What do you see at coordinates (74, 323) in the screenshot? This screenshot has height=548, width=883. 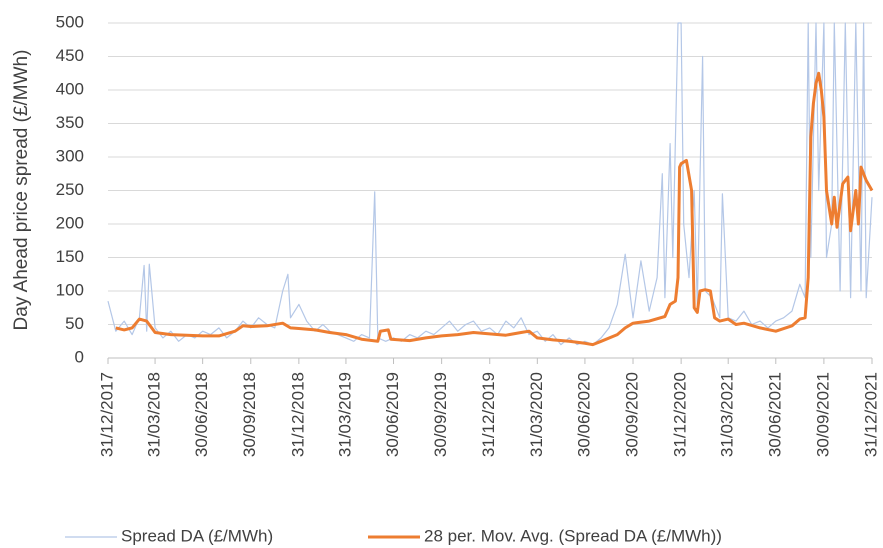 I see `y-tick-label: 50` at bounding box center [74, 323].